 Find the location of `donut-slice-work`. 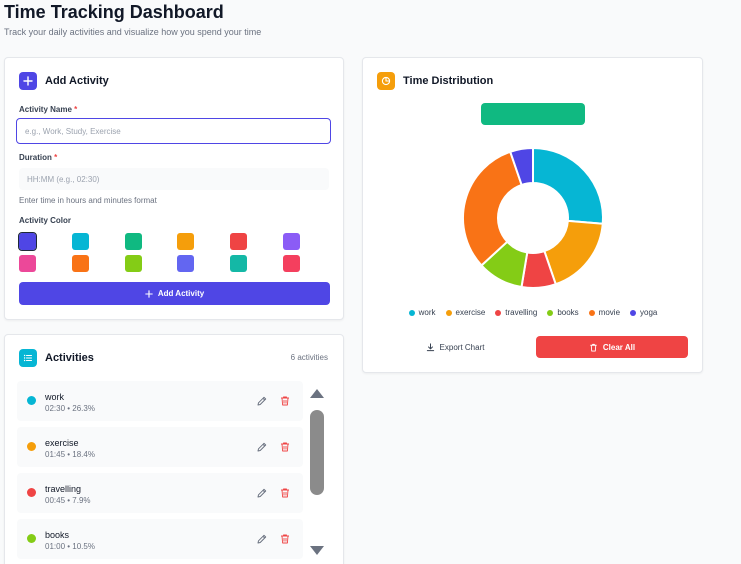

donut-slice-work is located at coordinates (568, 185).